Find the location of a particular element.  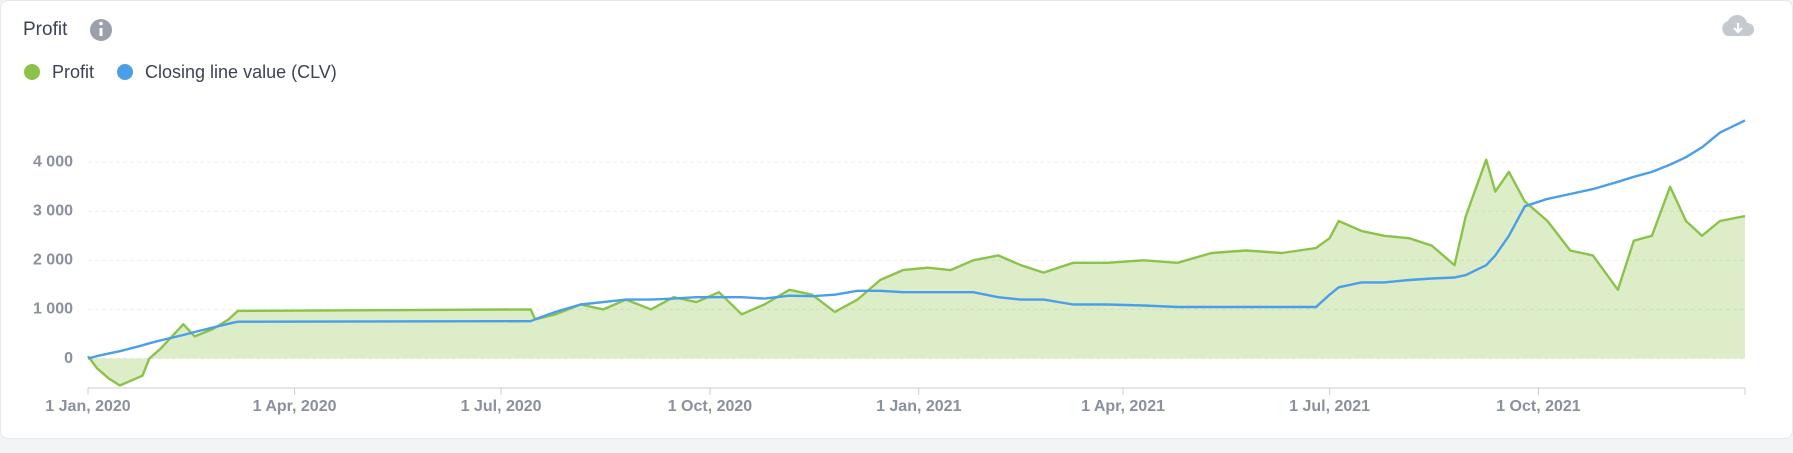

chart-title: Profit is located at coordinates (45, 29).